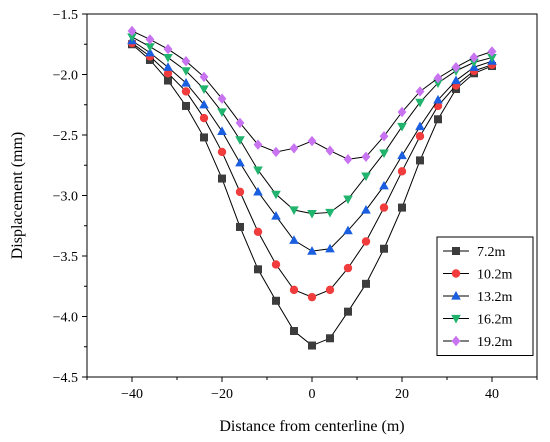 This screenshot has height=442, width=550. What do you see at coordinates (222, 394) in the screenshot?
I see `x-tick-label: −20` at bounding box center [222, 394].